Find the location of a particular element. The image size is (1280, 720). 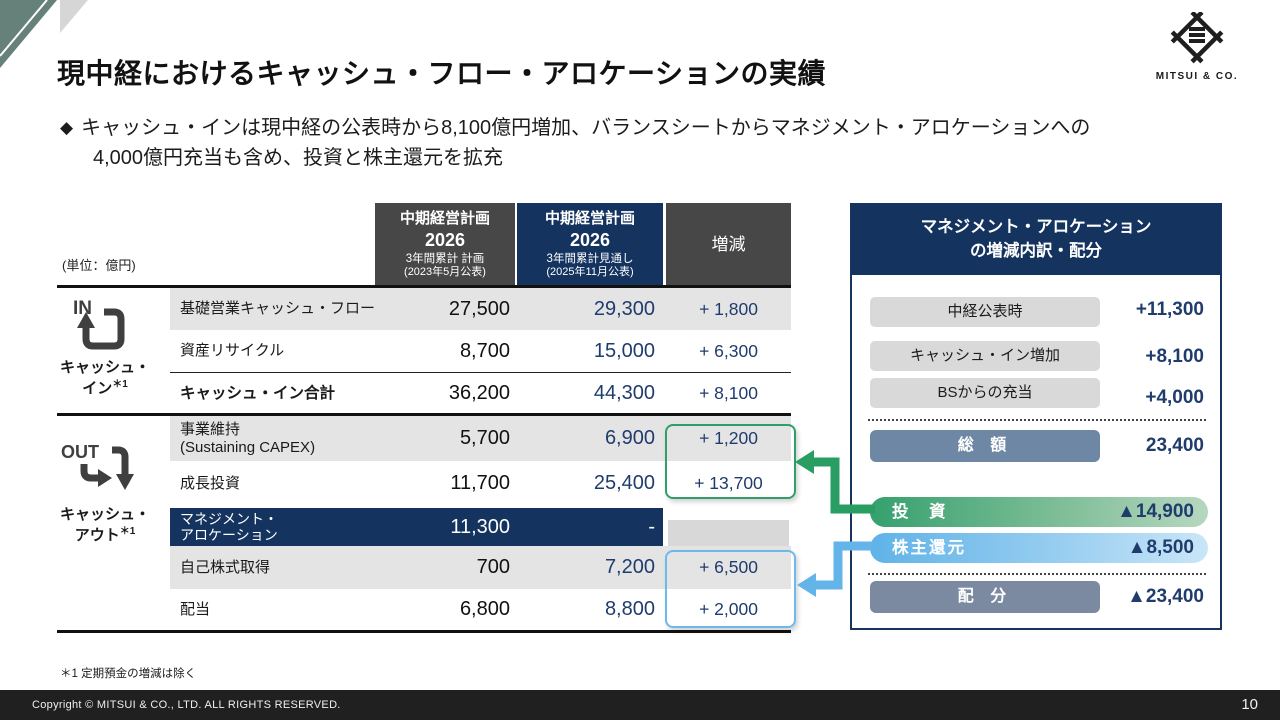

row-forecast-value: 15,000 is located at coordinates (624, 350).